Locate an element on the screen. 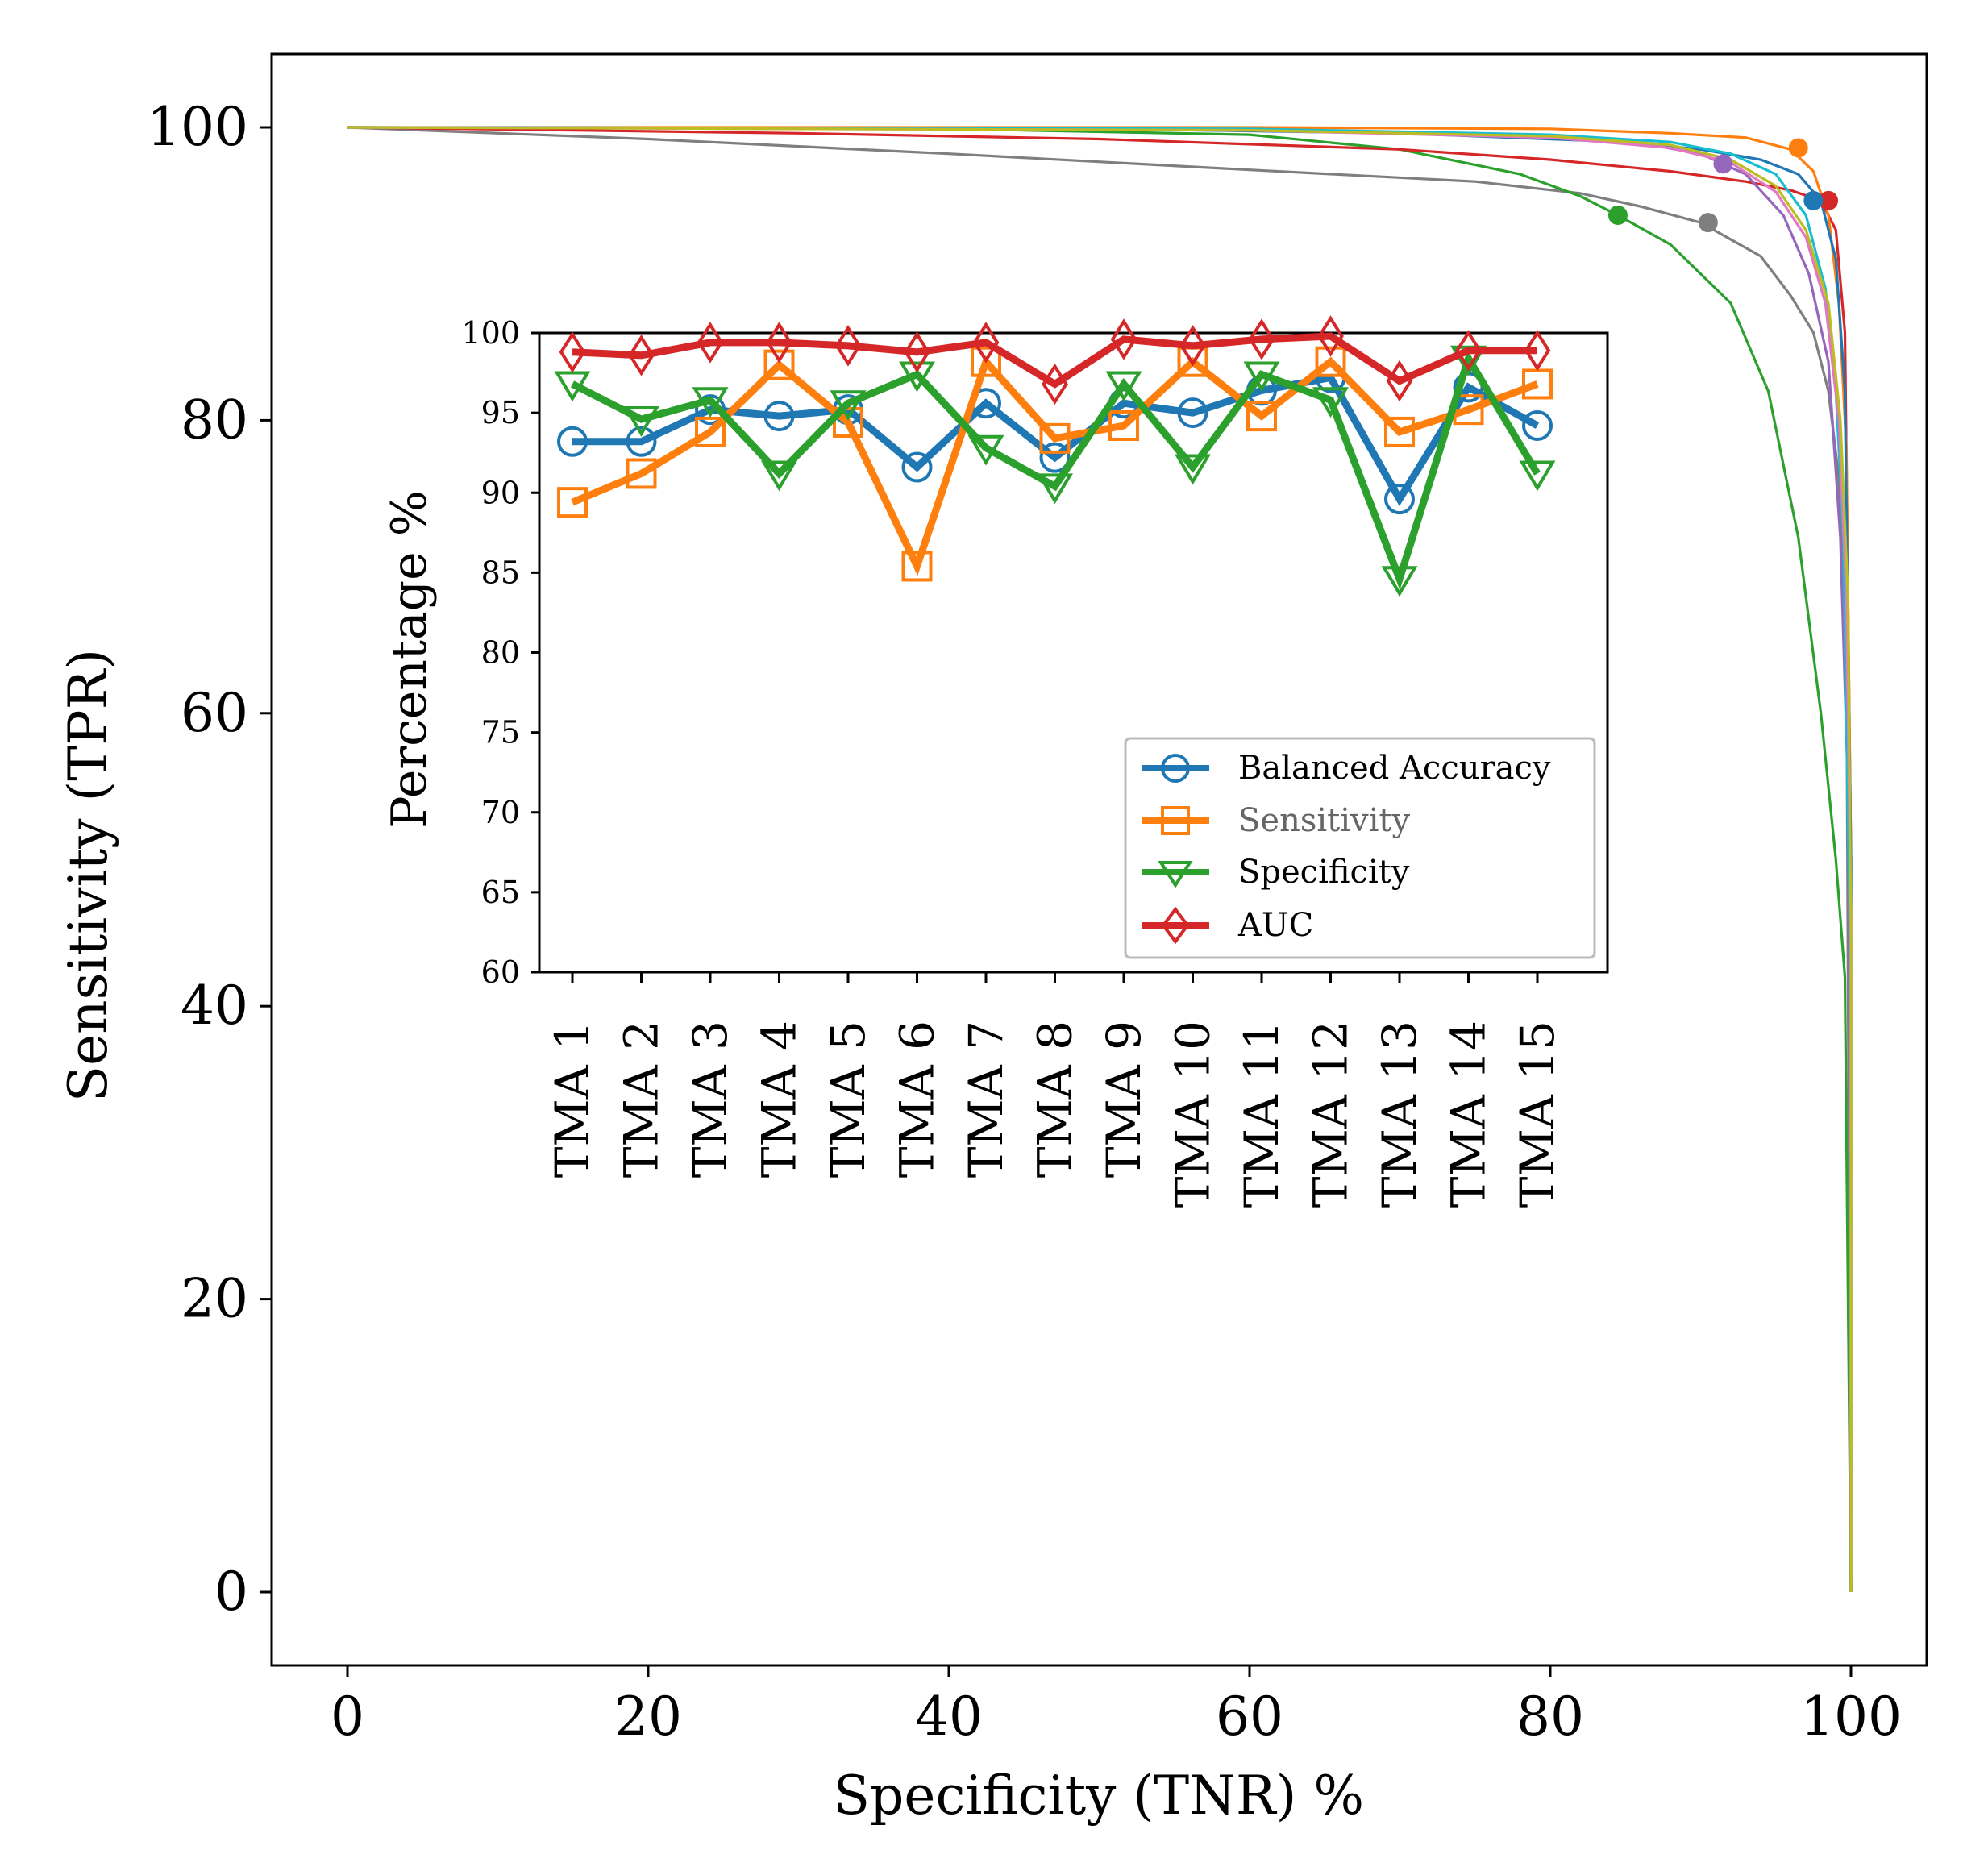 The image size is (1988, 1850). legend-label: Balanced Accuracy is located at coordinates (1394, 768).